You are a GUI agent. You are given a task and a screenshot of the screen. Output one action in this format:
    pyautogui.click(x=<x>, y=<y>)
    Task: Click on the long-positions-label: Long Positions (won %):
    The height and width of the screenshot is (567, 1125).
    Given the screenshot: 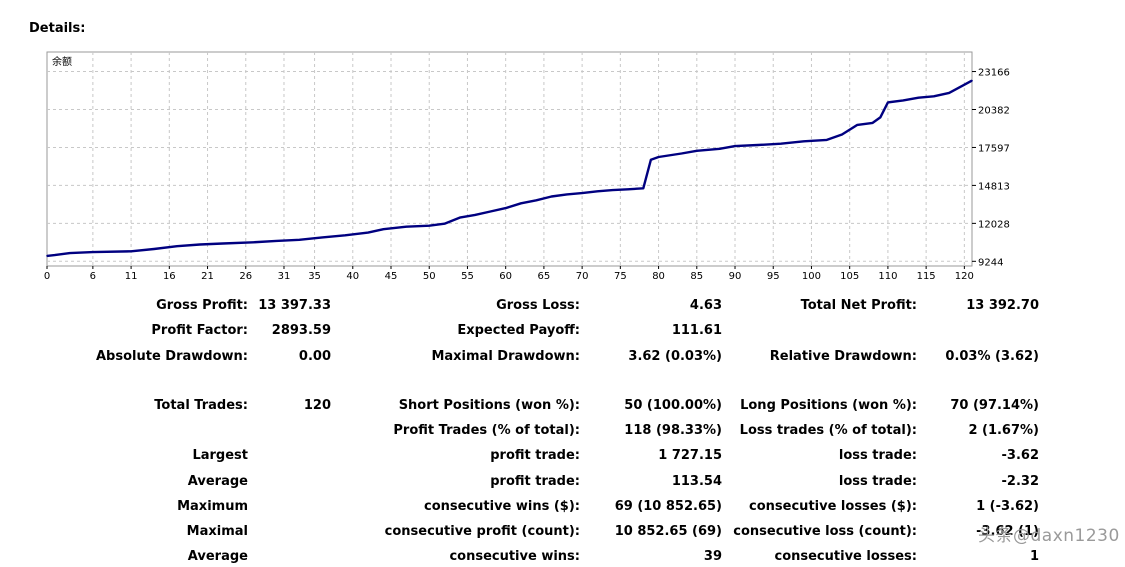 What is the action you would take?
    pyautogui.click(x=828, y=405)
    